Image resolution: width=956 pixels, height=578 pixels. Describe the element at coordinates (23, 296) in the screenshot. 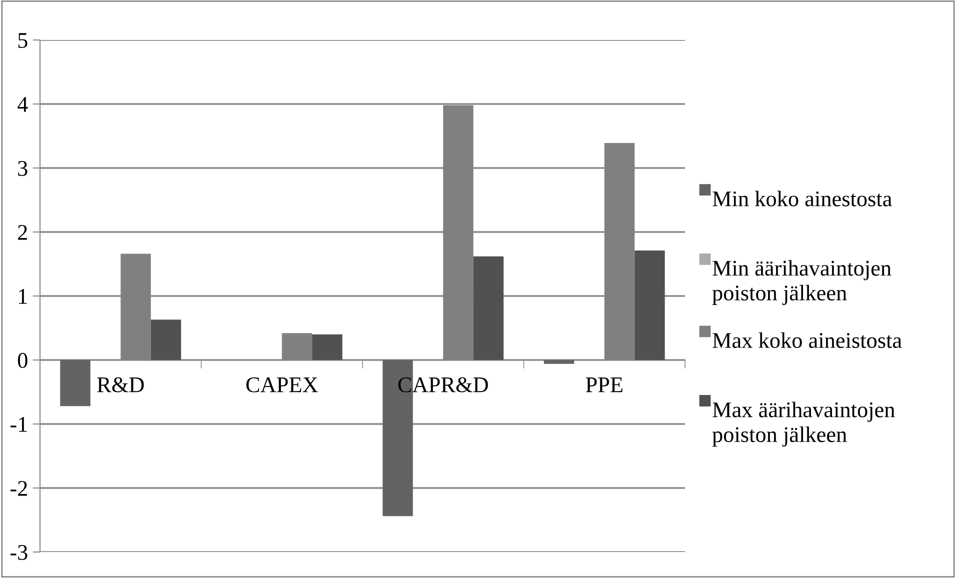

I see `y-tick-label: 1` at that location.